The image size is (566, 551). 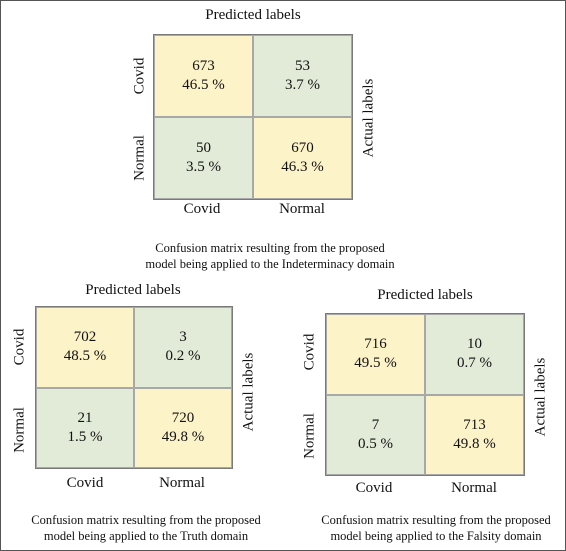 What do you see at coordinates (474, 434) in the screenshot?
I see `cell-tn: 713 49.8 %` at bounding box center [474, 434].